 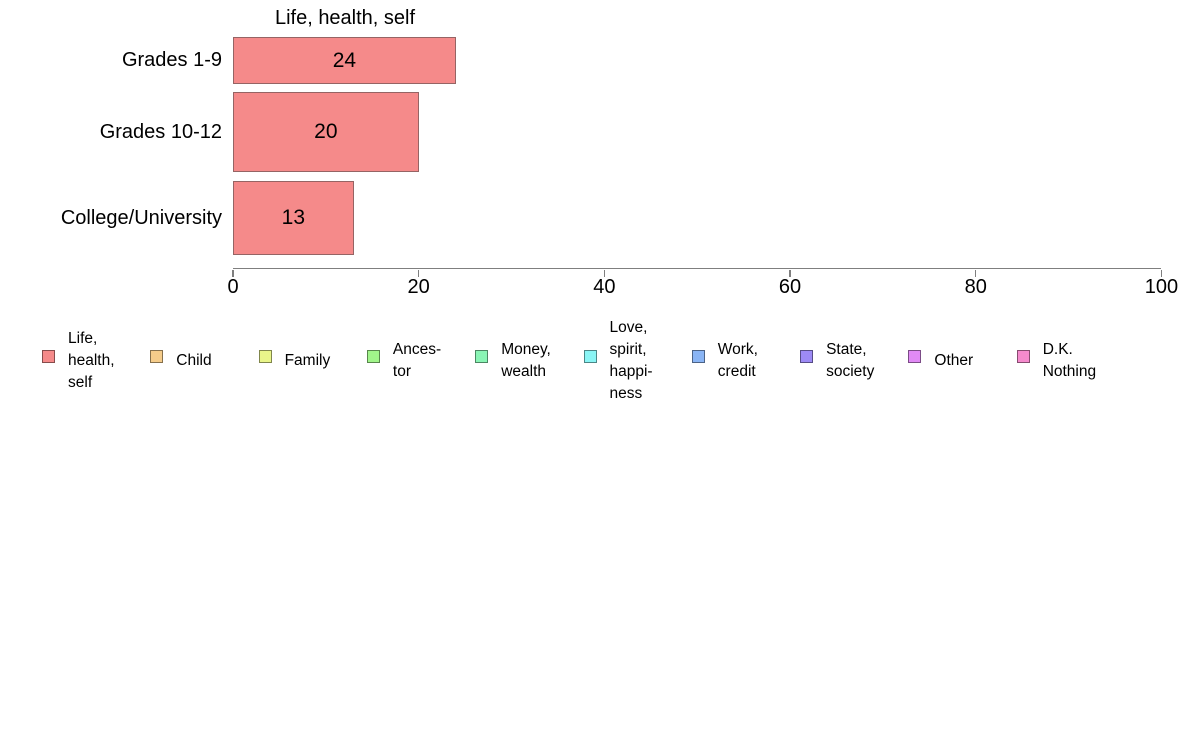 What do you see at coordinates (736, 371) in the screenshot?
I see `legend-label-line: credit` at bounding box center [736, 371].